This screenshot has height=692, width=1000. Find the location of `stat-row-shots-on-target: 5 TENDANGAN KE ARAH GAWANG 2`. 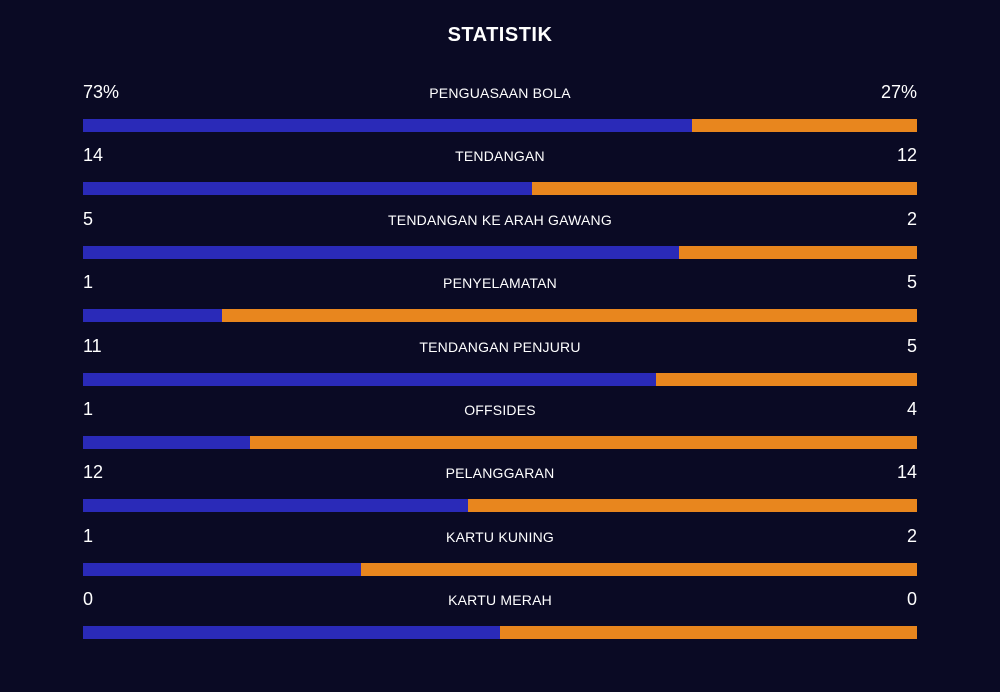

stat-row-shots-on-target: 5 TENDANGAN KE ARAH GAWANG 2 is located at coordinates (500, 238).